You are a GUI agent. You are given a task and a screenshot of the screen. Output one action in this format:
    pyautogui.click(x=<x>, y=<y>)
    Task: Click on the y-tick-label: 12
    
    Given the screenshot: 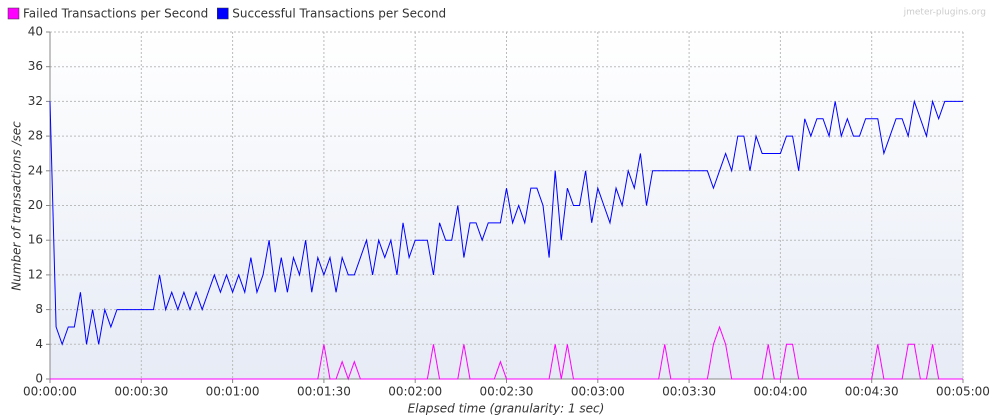 What is the action you would take?
    pyautogui.click(x=35, y=274)
    